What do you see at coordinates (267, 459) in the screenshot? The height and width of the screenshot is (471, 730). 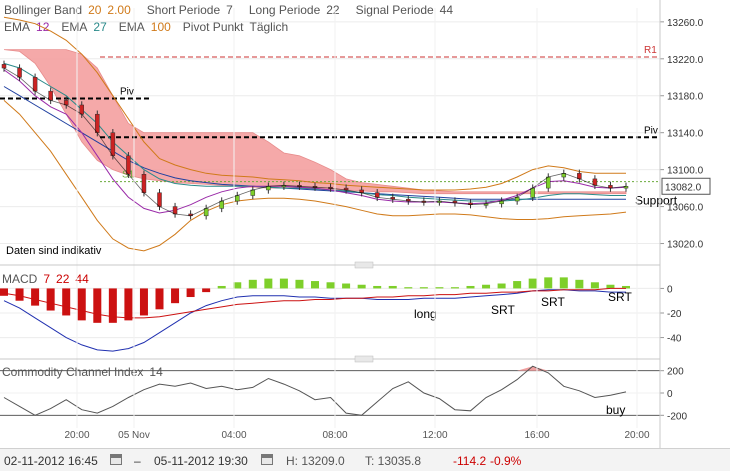 I see `calendar-end-icon` at bounding box center [267, 459].